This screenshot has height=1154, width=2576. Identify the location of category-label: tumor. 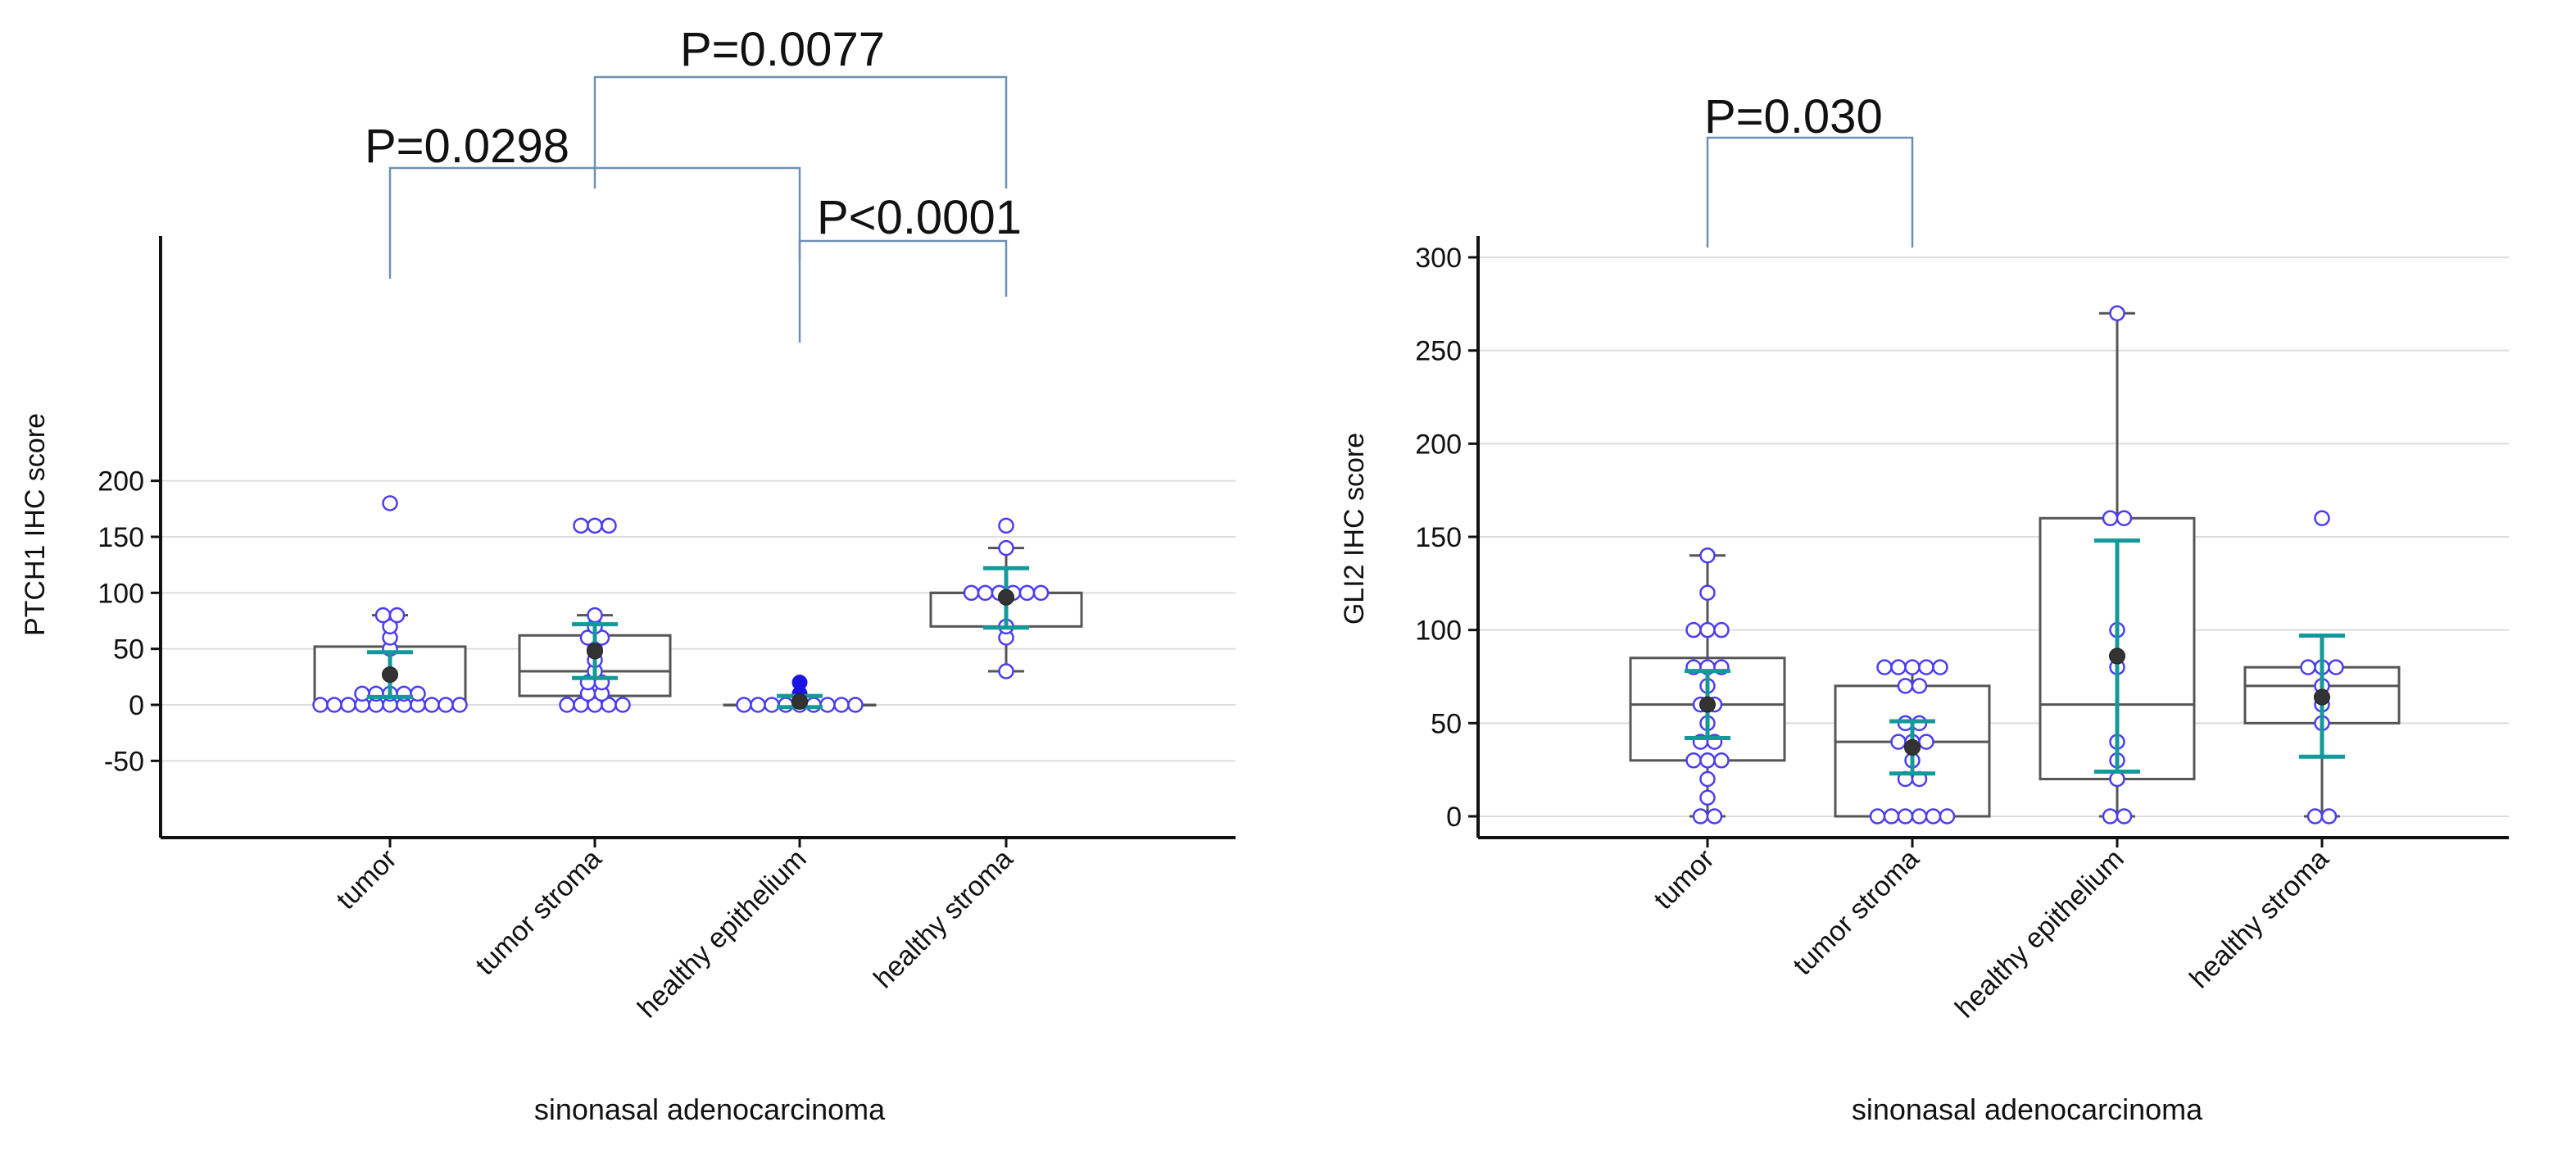
(366, 879).